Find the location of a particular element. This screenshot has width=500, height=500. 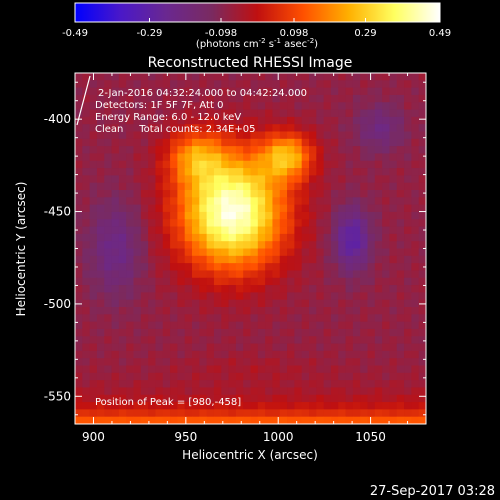

timestamp: 27-Sep-2017 03:28 is located at coordinates (432, 491).